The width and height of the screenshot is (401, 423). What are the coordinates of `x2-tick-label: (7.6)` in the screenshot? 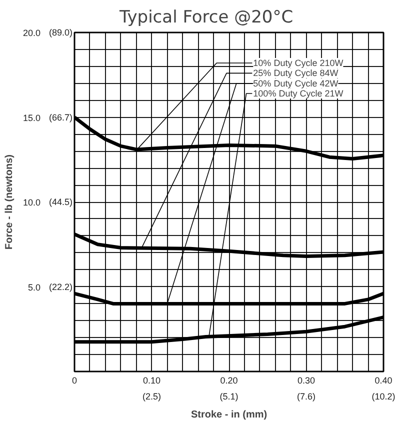 It's located at (306, 397).